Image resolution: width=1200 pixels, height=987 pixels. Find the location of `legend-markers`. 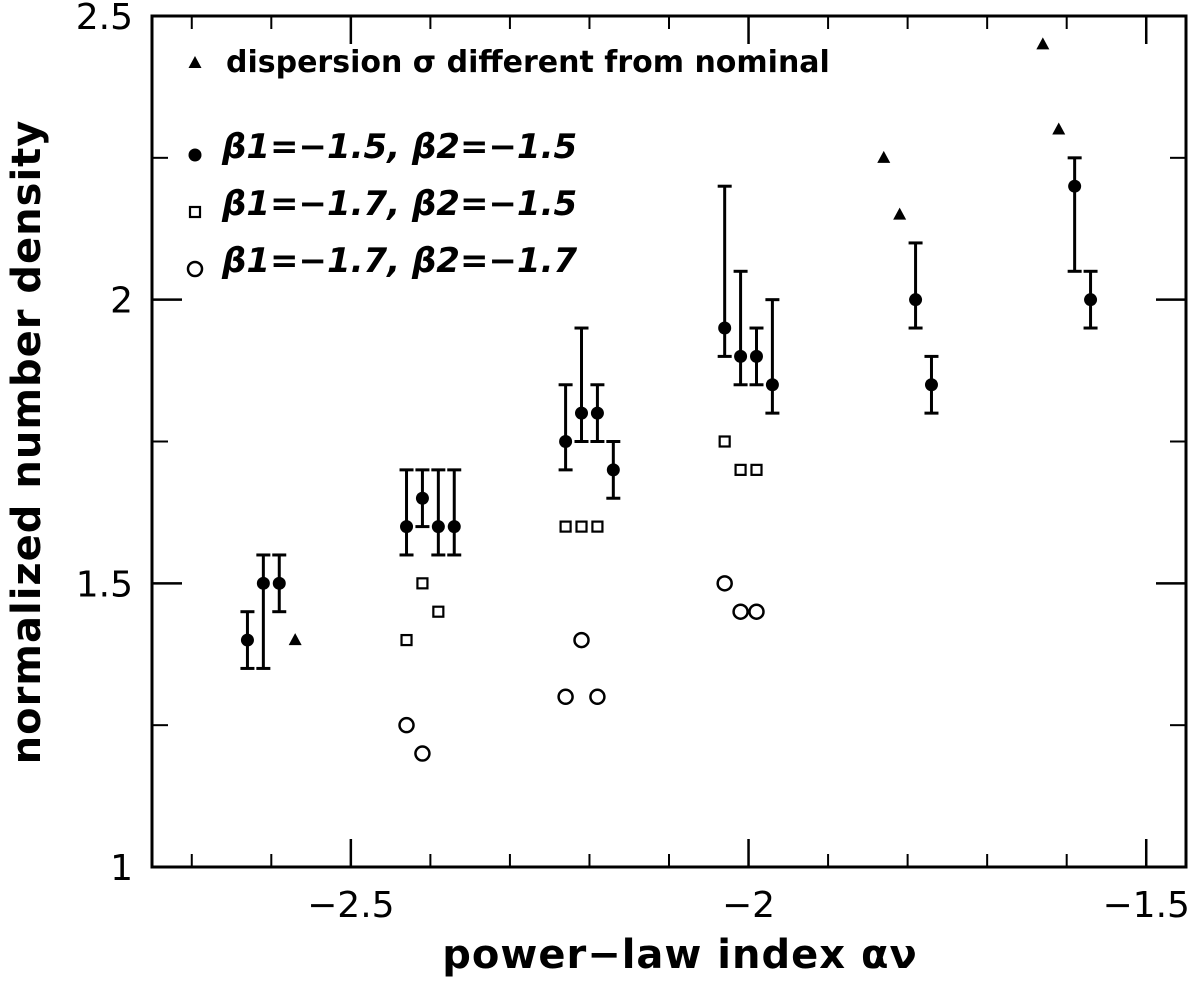

legend-markers is located at coordinates (195, 167).